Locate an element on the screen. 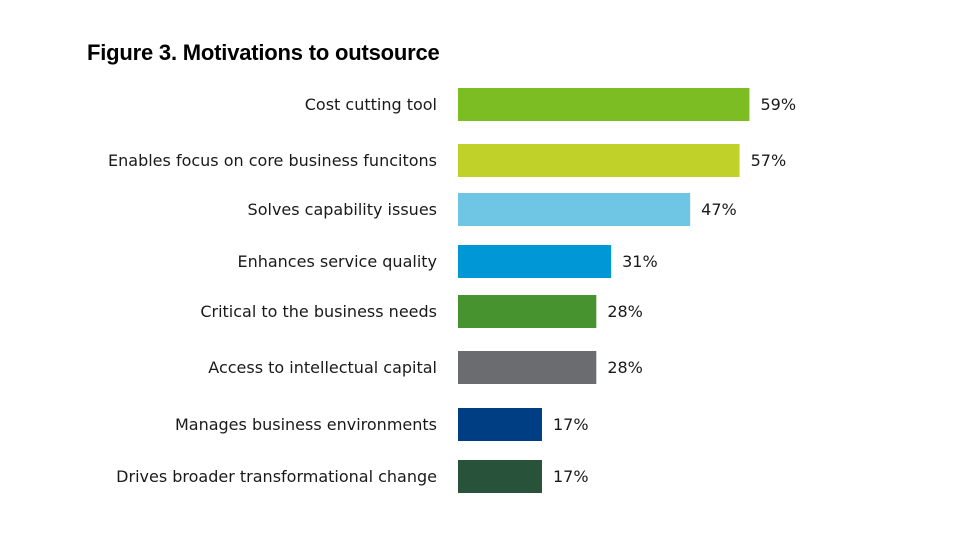 Image resolution: width=960 pixels, height=554 pixels. category-label: Cost cutting tool is located at coordinates (371, 104).